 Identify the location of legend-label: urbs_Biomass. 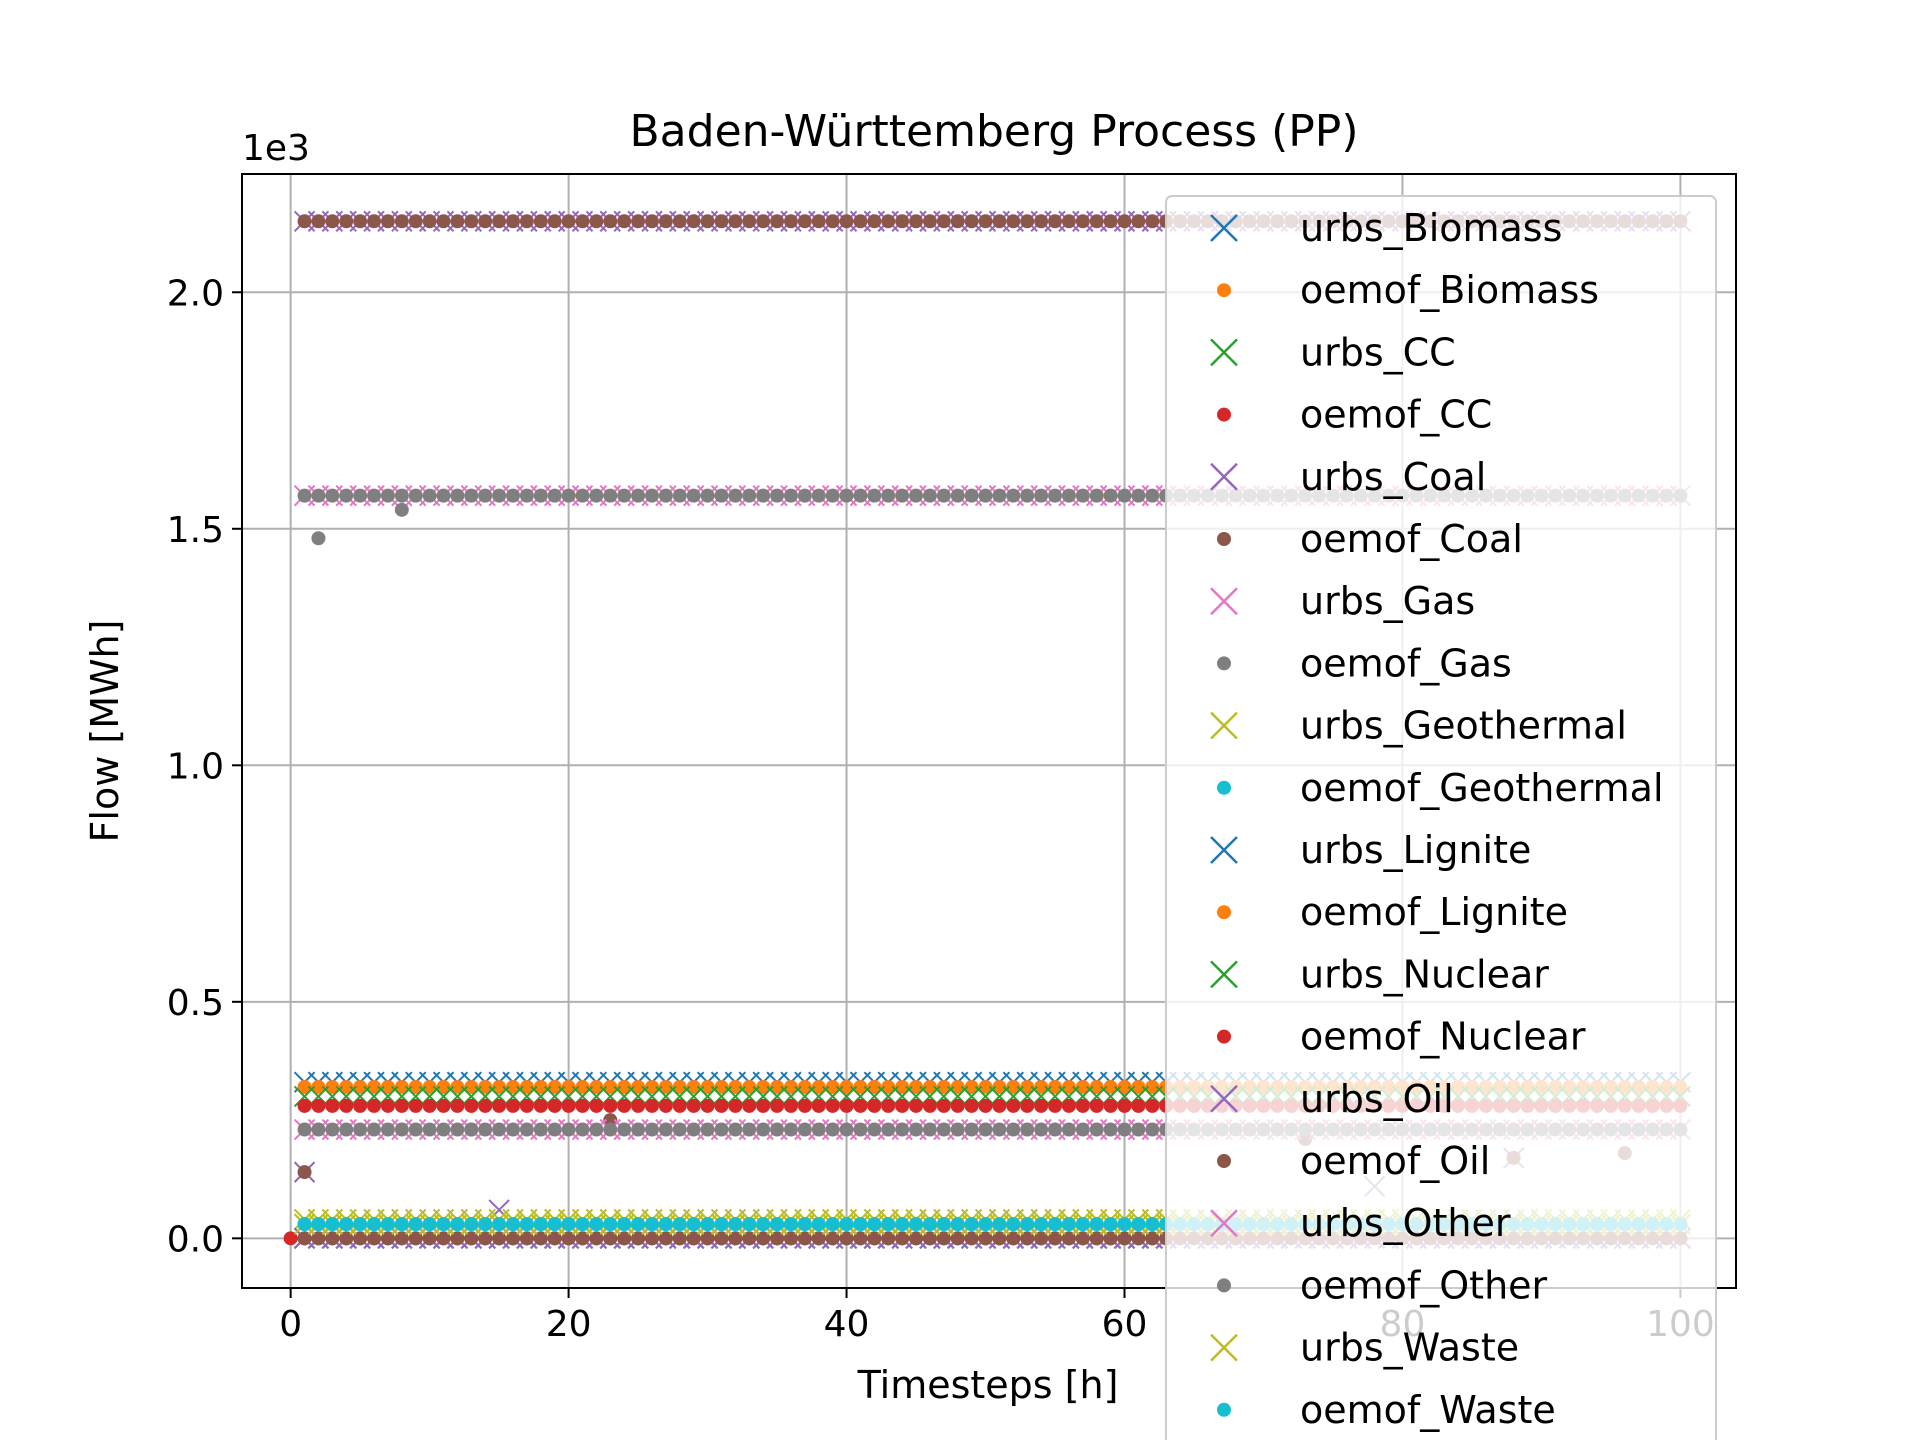
(1431, 228).